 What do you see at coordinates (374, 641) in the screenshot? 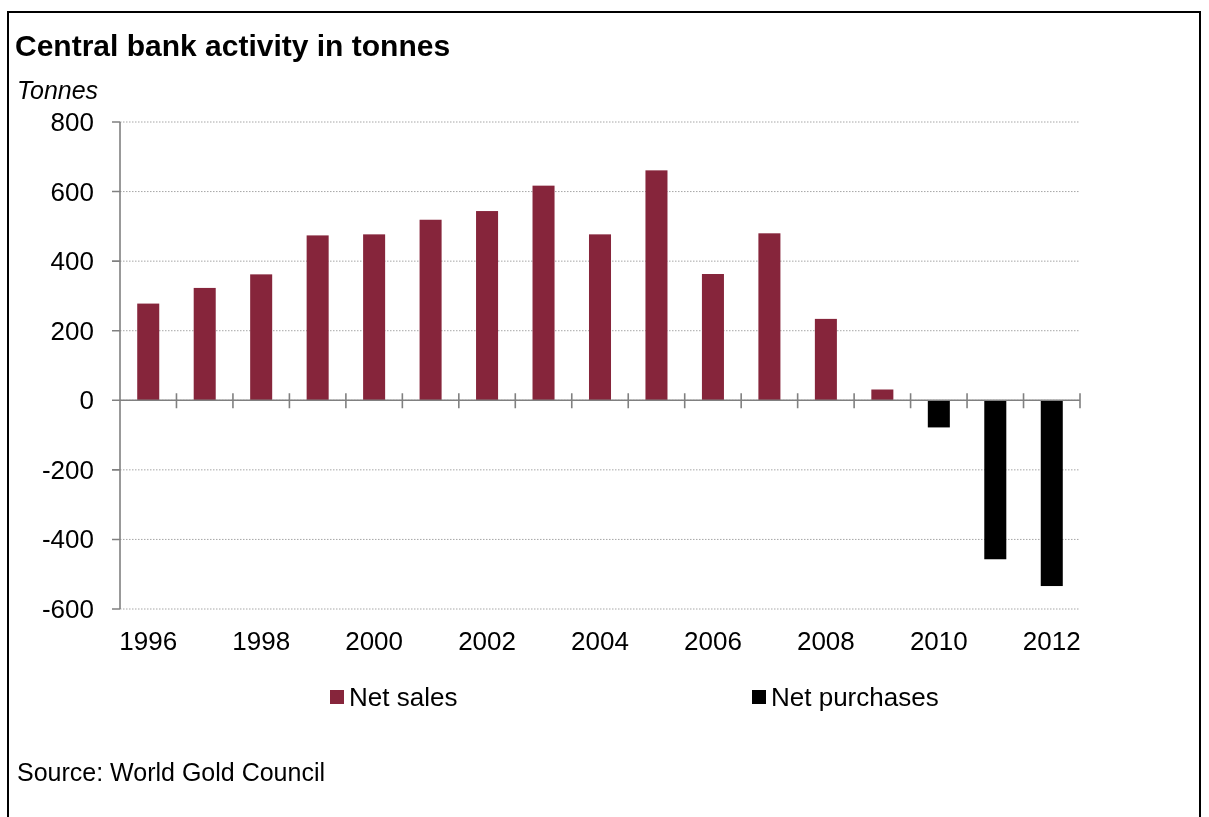
I see `x-tick-label: 2000` at bounding box center [374, 641].